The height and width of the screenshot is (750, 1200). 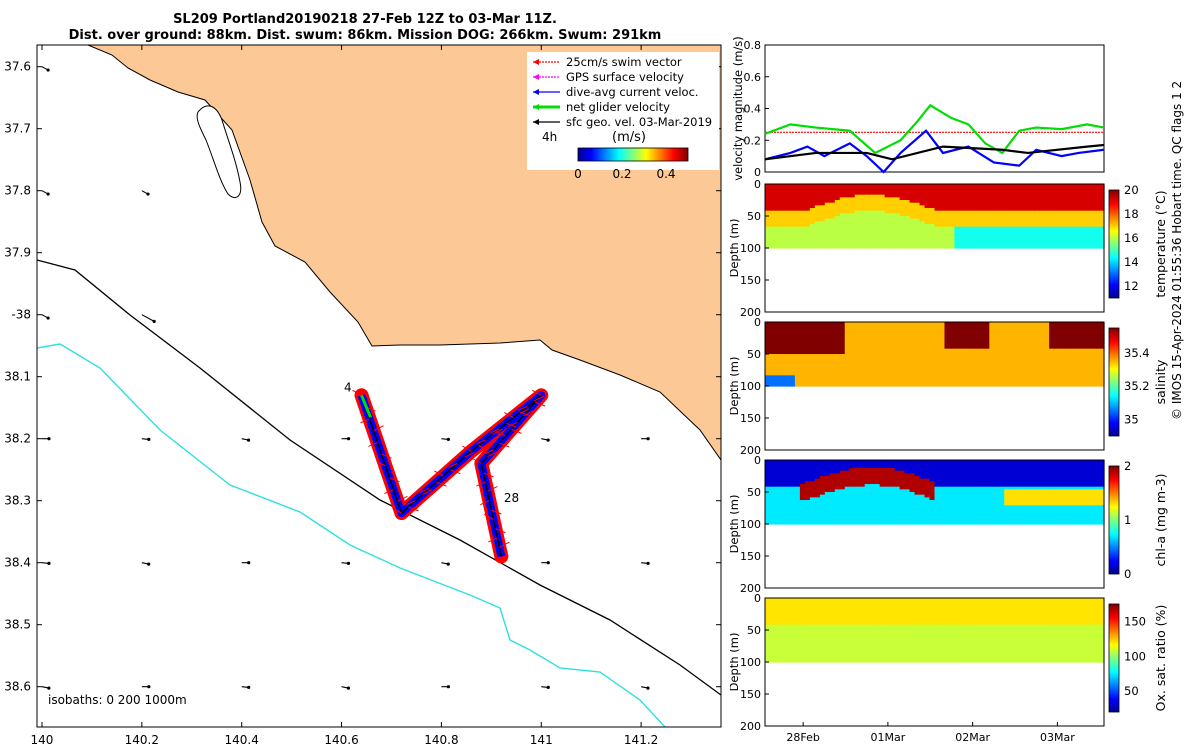 I want to click on map-x-tick-label: 140.6, so click(x=341, y=740).